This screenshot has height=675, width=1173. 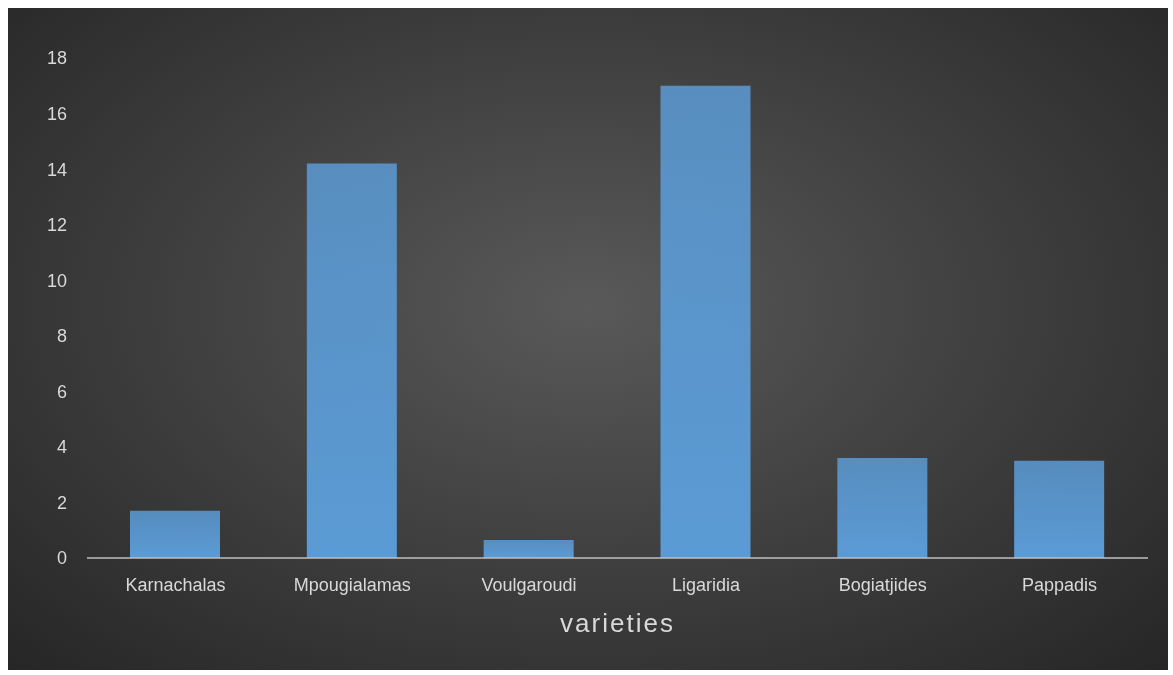 I want to click on y-tick-label: 0, so click(x=61, y=558).